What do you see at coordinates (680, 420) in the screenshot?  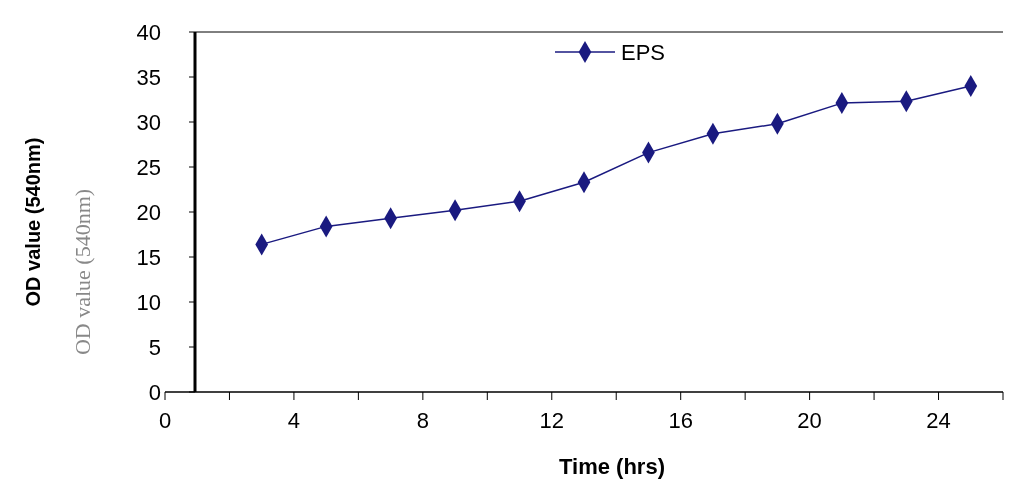 I see `x-tick-label: 16` at bounding box center [680, 420].